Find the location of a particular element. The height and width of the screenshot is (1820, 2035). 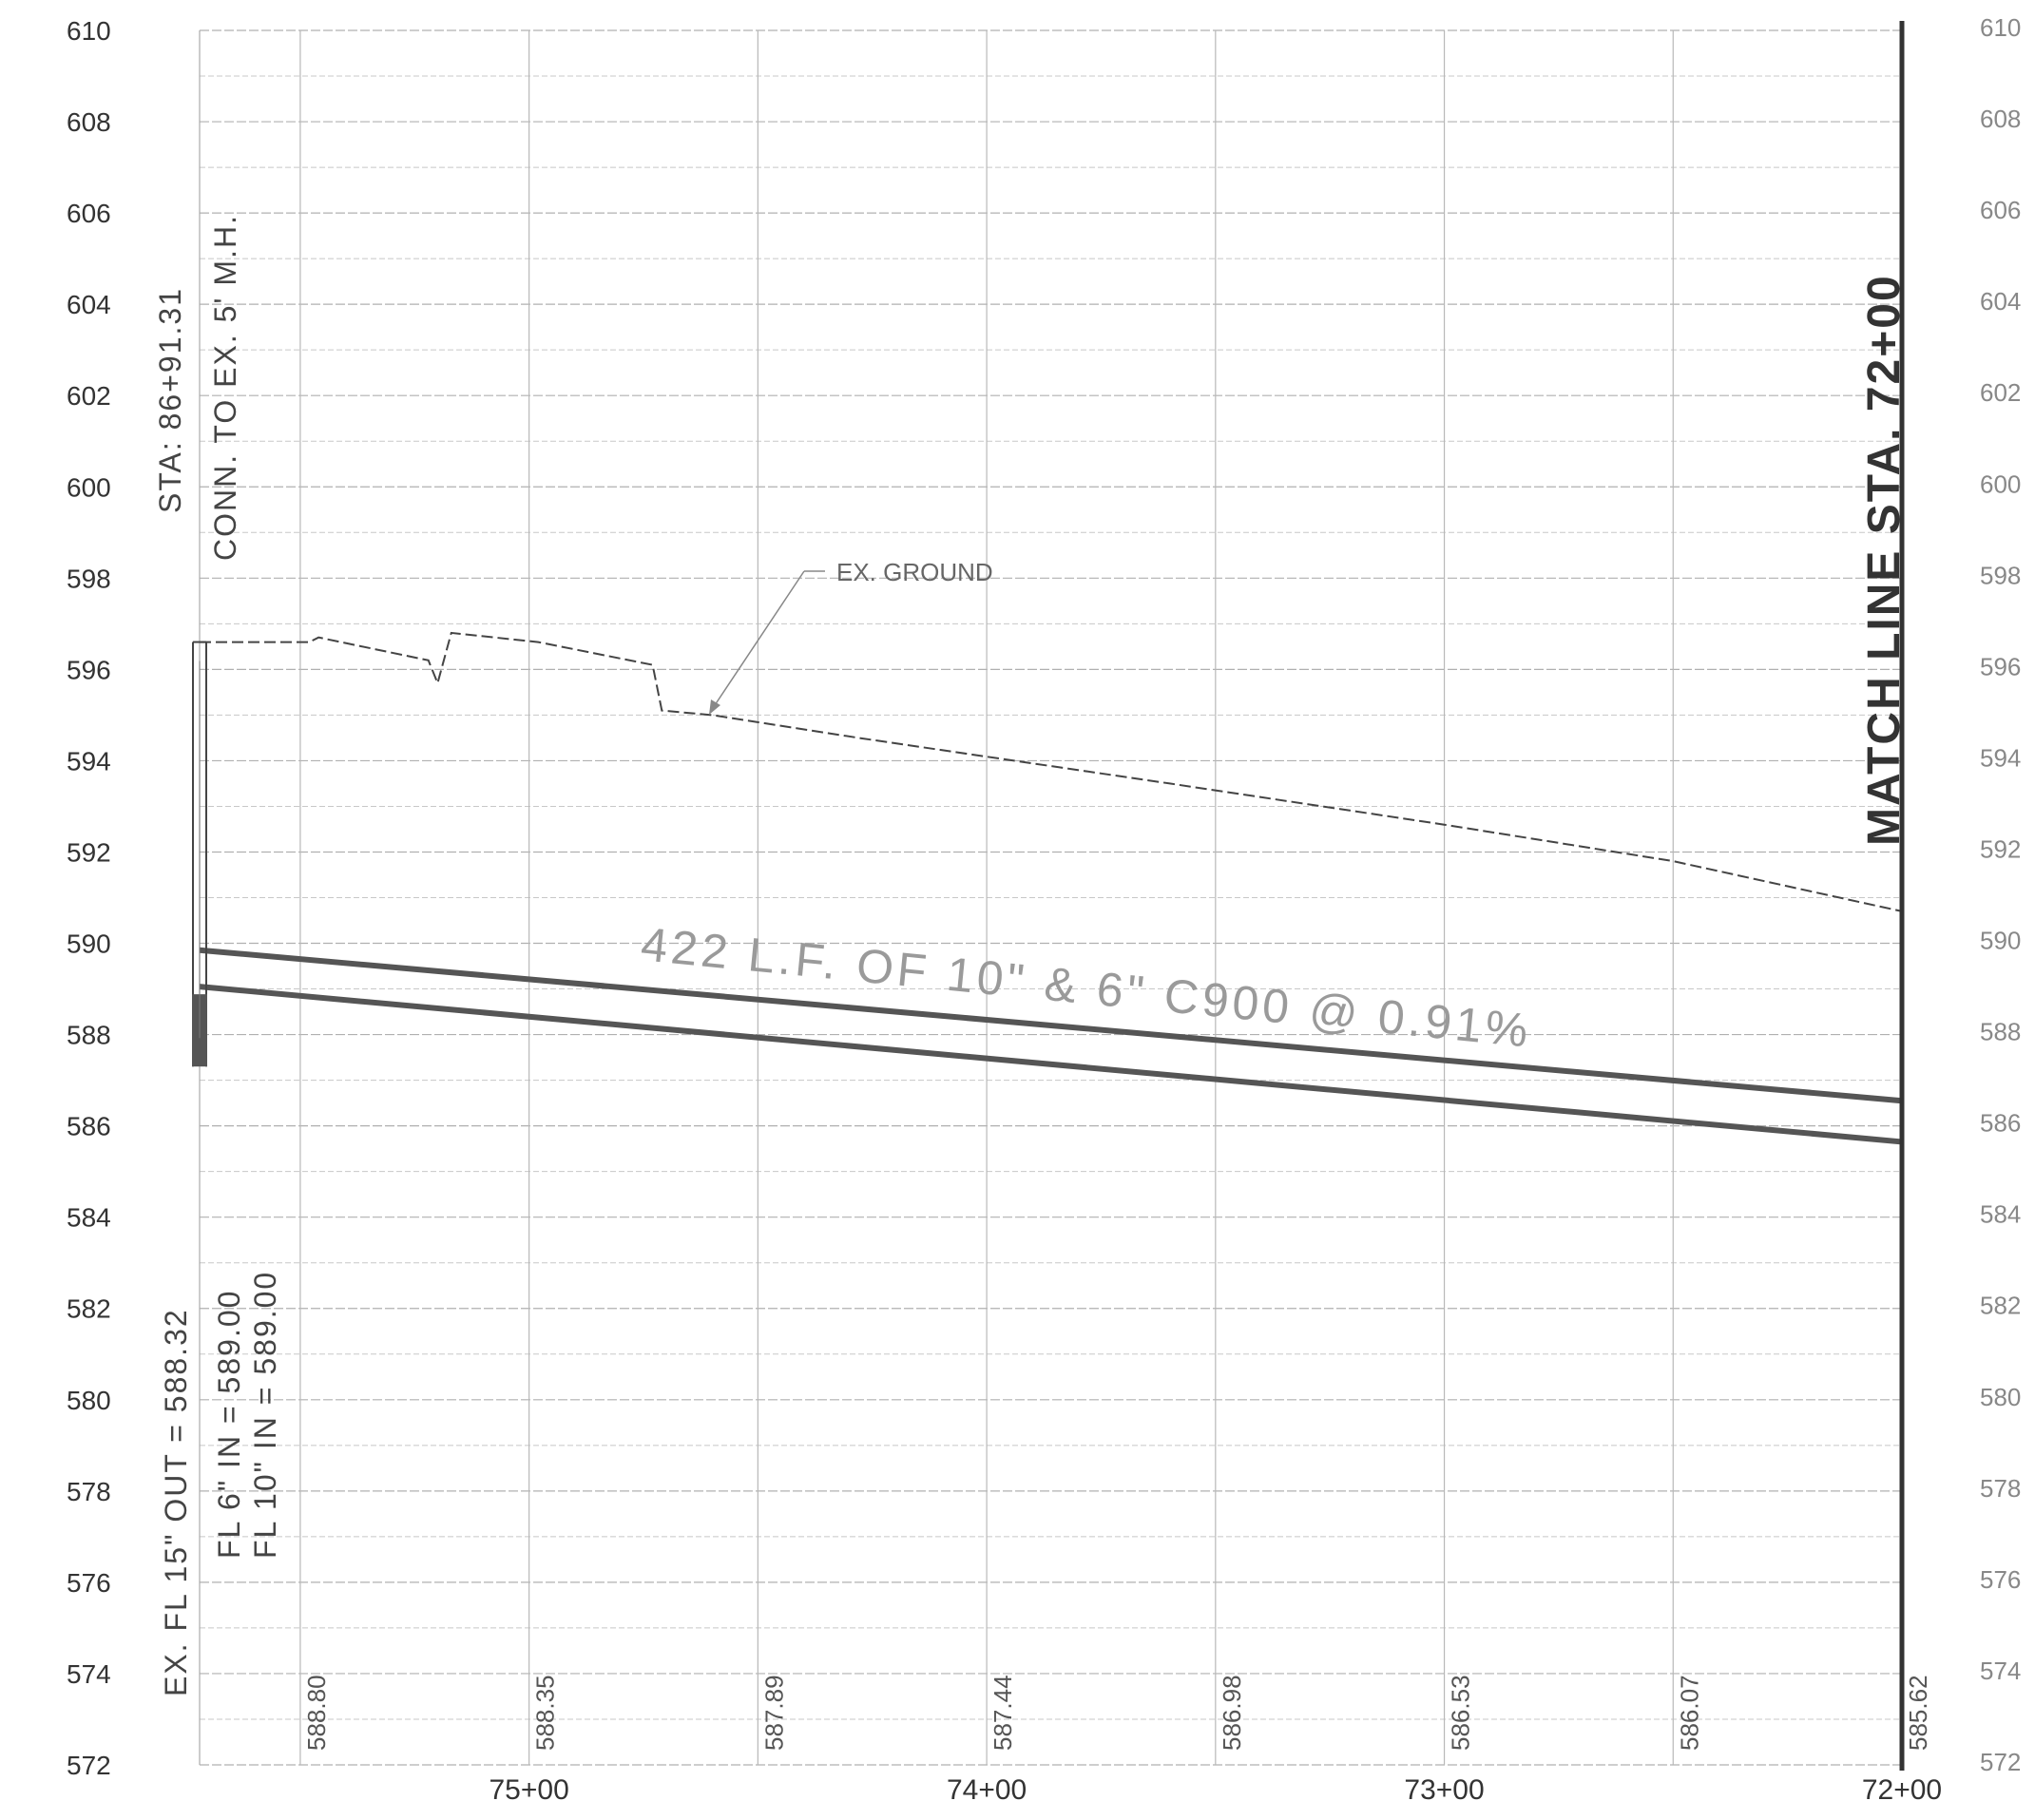

elevation-tick-label-left: 574 is located at coordinates (89, 1674).